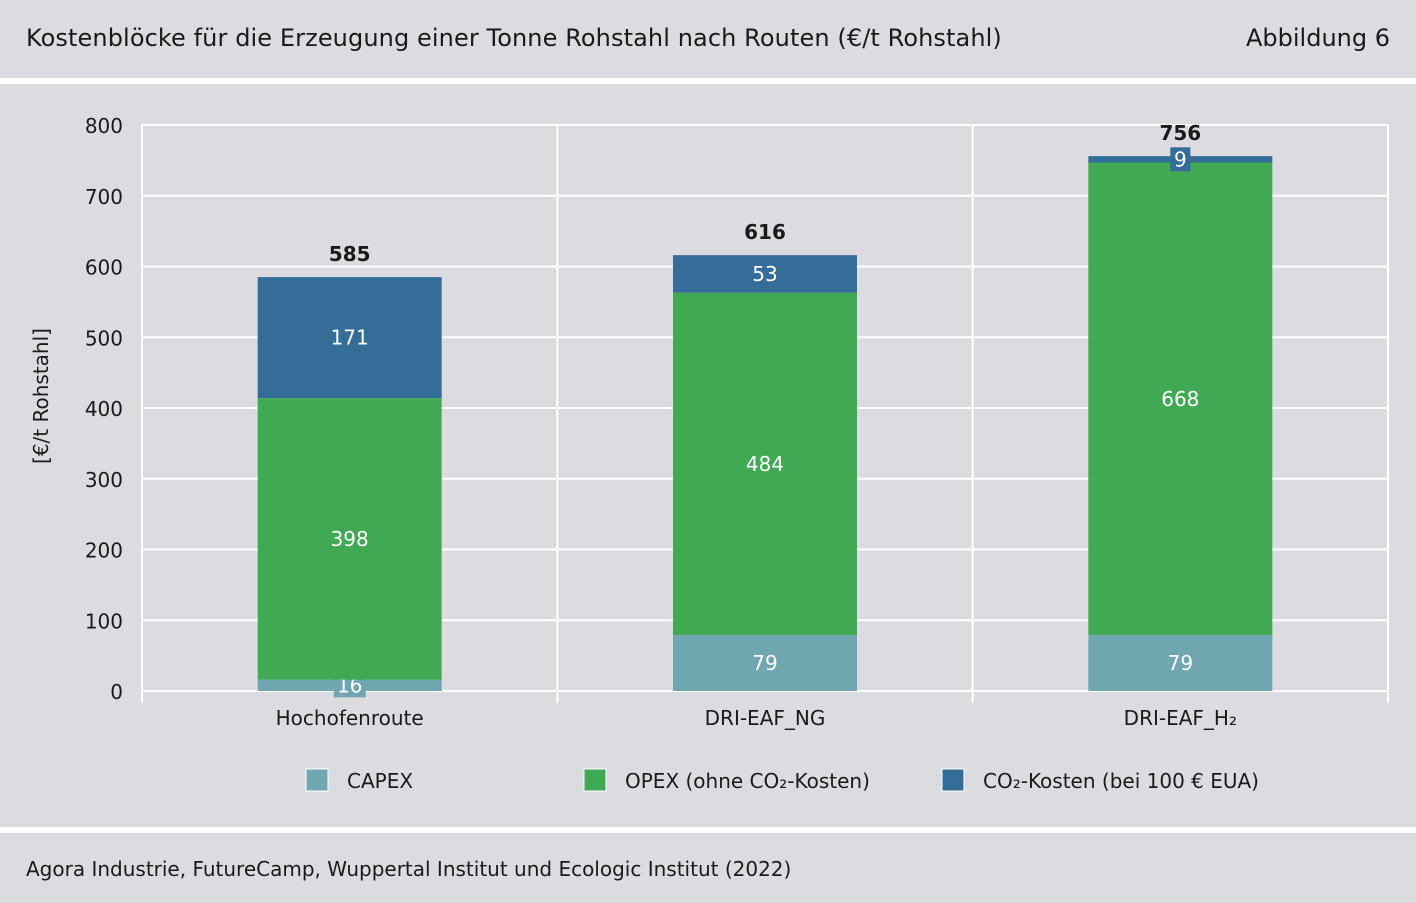 This screenshot has width=1416, height=903. Describe the element at coordinates (1180, 133) in the screenshot. I see `total-label: 756` at that location.